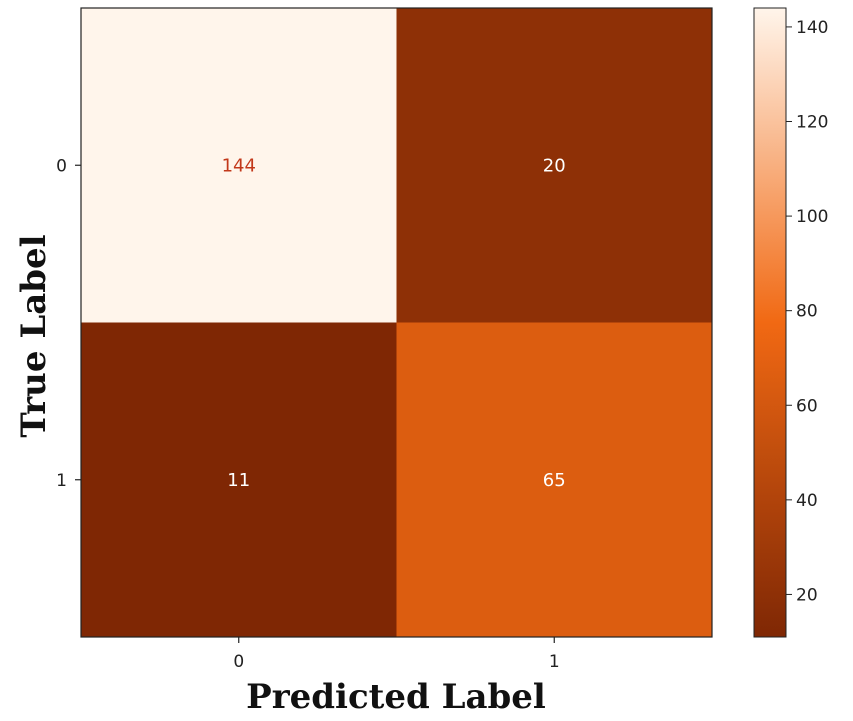 This screenshot has height=721, width=853. I want to click on colorbar-tick-label: 40, so click(807, 501).